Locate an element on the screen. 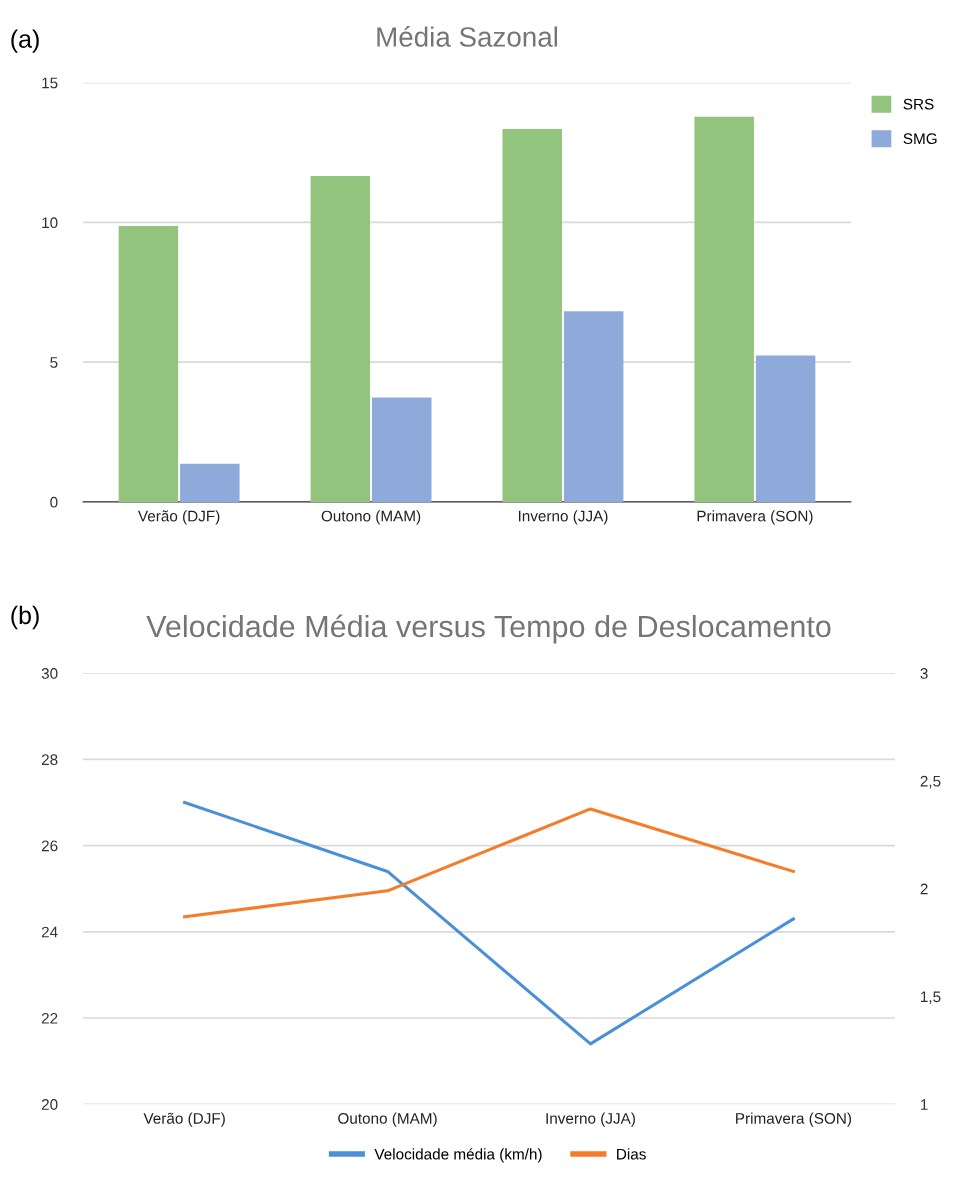 This screenshot has width=978, height=1181. y-tick-label: 5 is located at coordinates (54, 362).